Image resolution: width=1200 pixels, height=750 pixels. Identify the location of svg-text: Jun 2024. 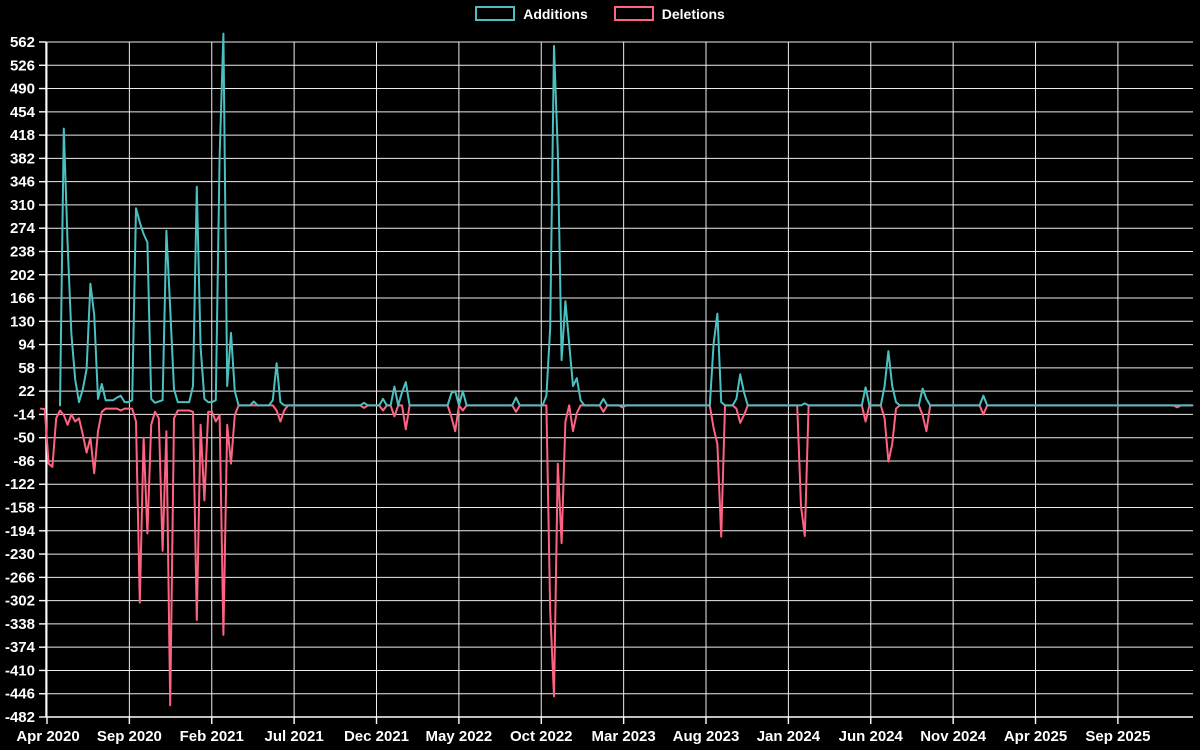
(871, 736).